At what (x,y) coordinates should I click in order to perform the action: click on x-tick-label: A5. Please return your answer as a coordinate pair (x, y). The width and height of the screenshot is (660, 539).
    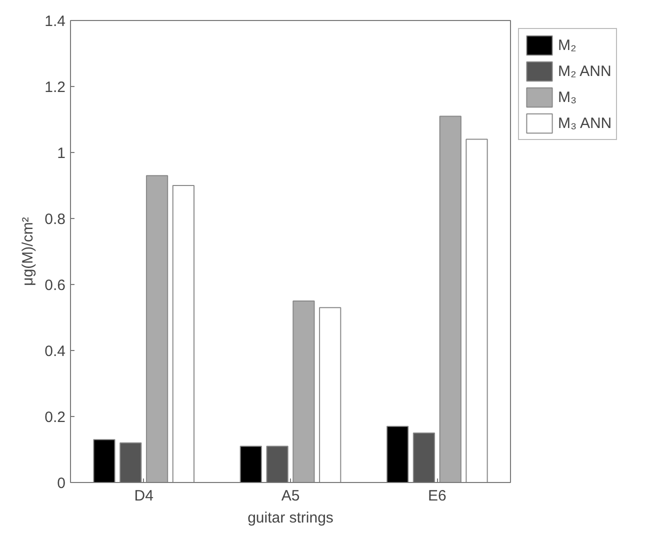
    Looking at the image, I should click on (290, 496).